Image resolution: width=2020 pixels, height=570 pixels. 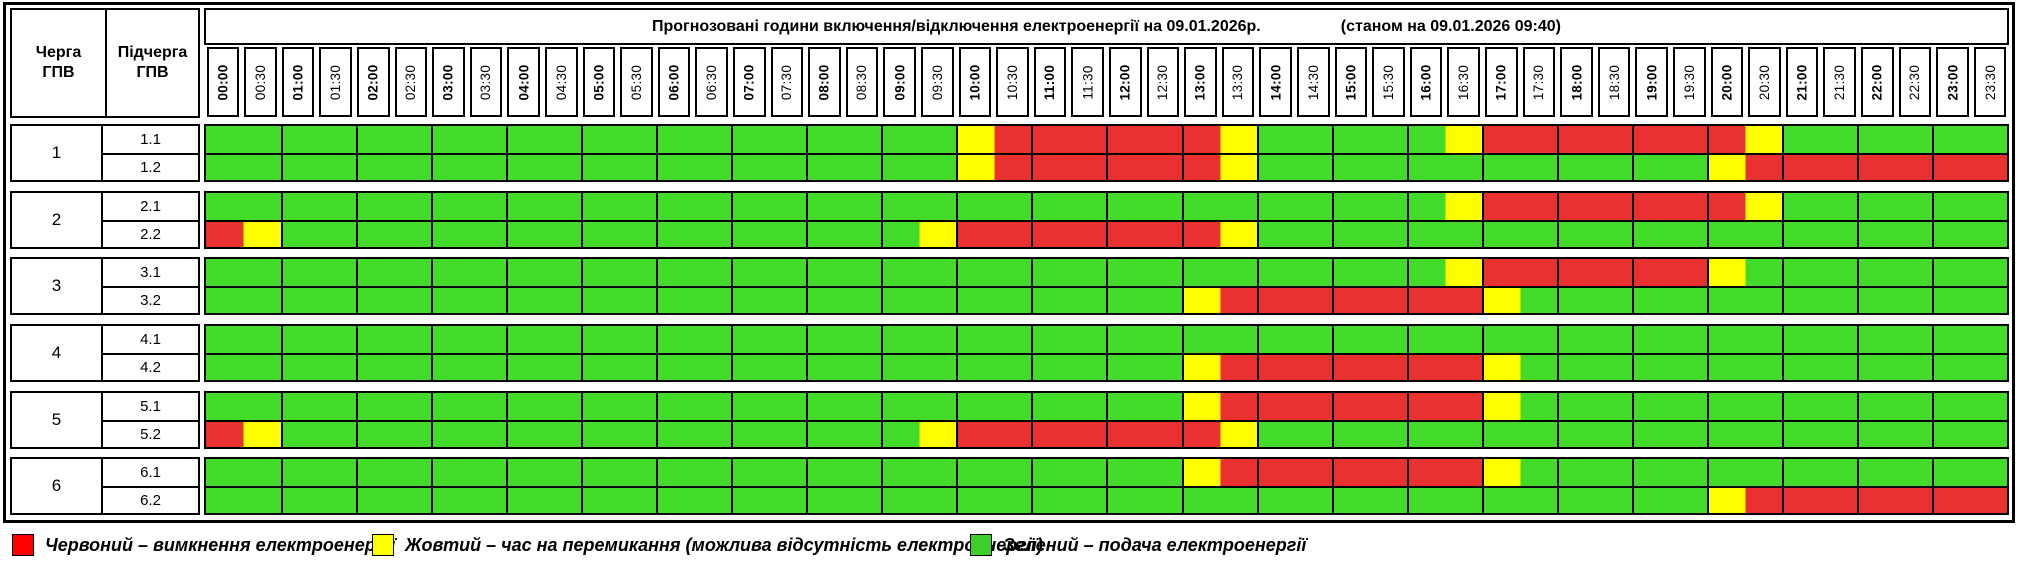 I want to click on time-label-text: 16:00, so click(x=1426, y=82).